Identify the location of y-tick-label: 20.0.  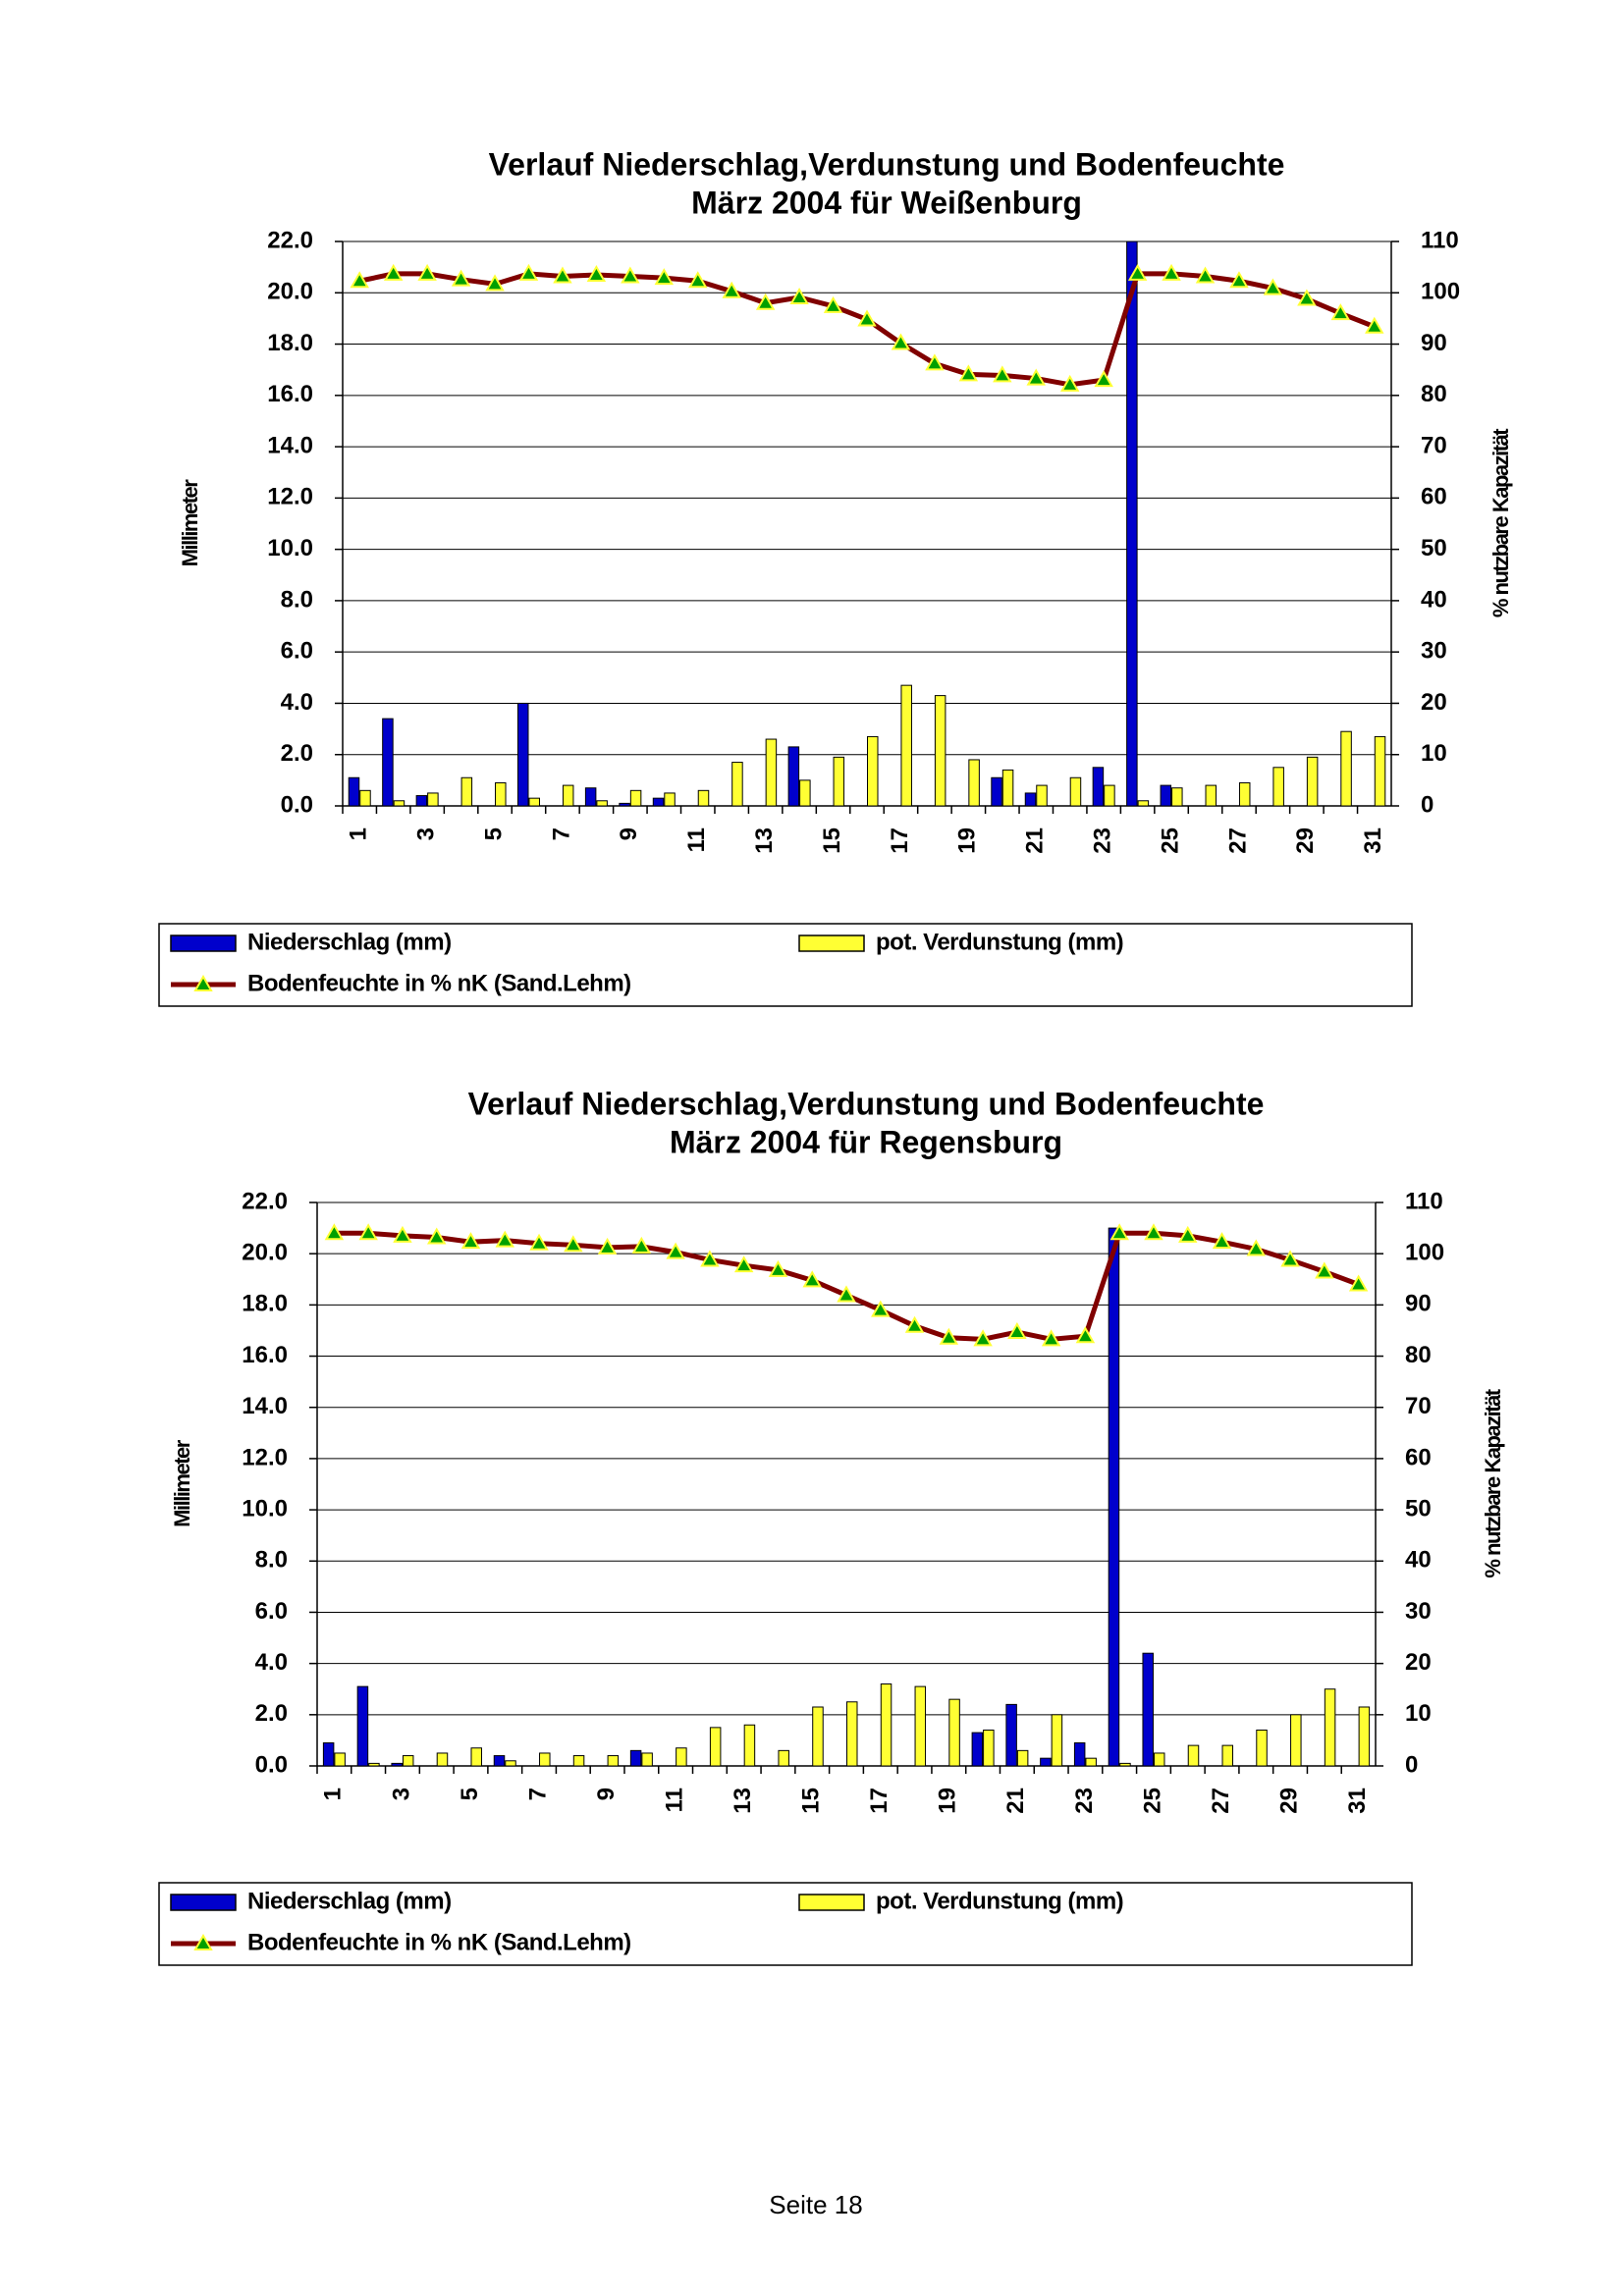
(290, 292).